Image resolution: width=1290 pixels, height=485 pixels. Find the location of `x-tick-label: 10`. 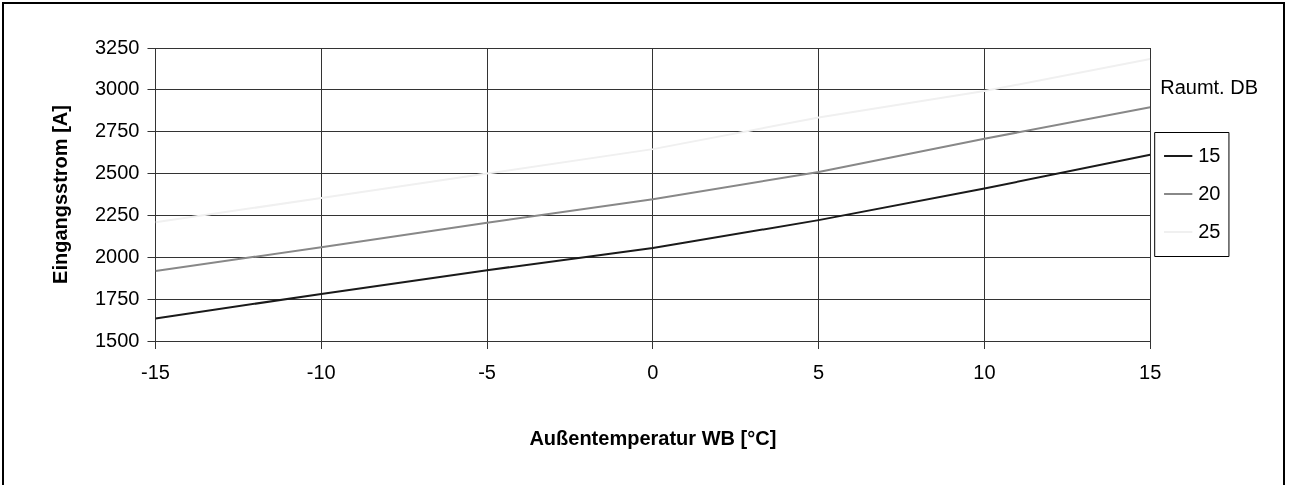

x-tick-label: 10 is located at coordinates (984, 371).